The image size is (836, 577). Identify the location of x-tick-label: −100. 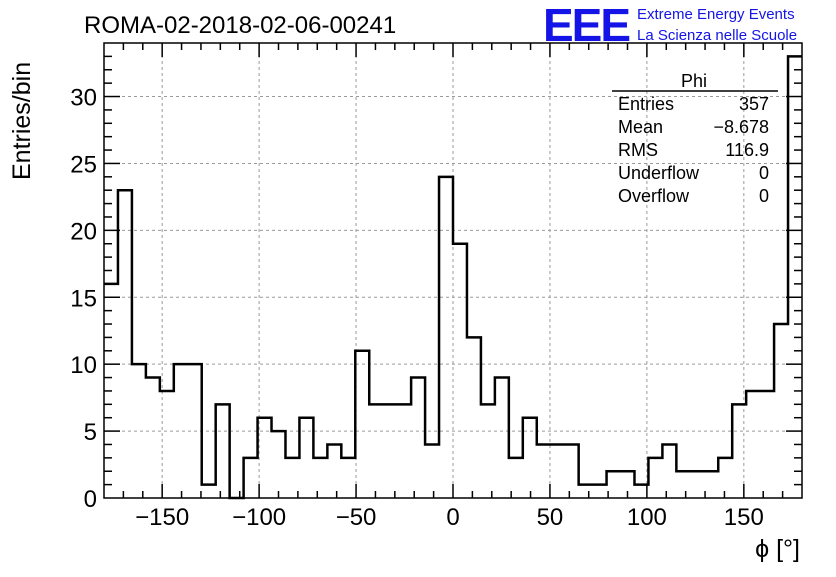
(259, 517).